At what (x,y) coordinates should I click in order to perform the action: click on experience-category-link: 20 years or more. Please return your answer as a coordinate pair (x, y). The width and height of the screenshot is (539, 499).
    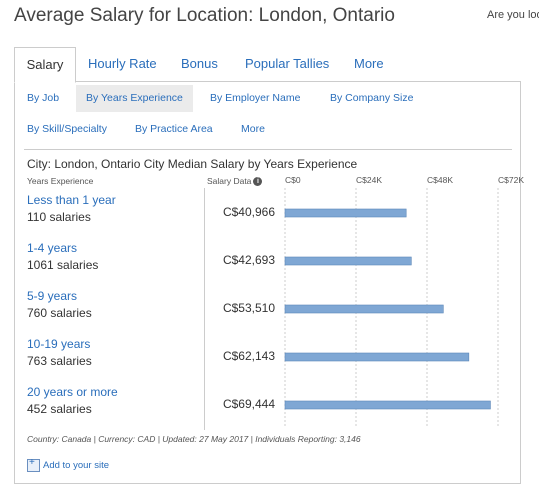
    Looking at the image, I should click on (72, 392).